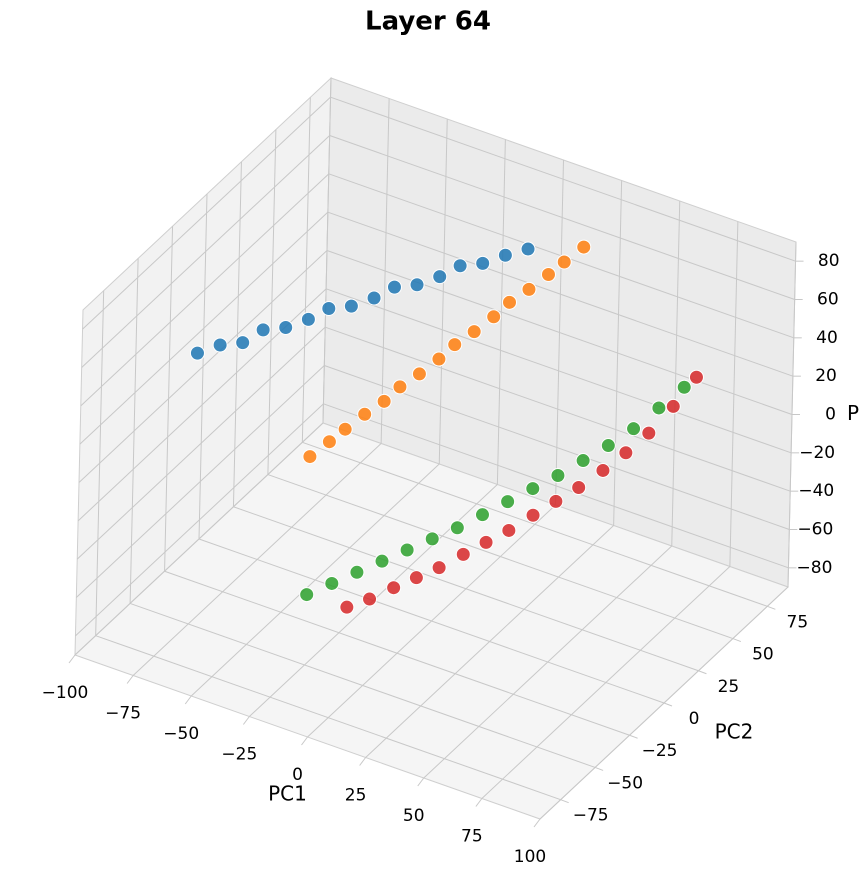 Image resolution: width=860 pixels, height=885 pixels. I want to click on z-tick-label: 40, so click(827, 338).